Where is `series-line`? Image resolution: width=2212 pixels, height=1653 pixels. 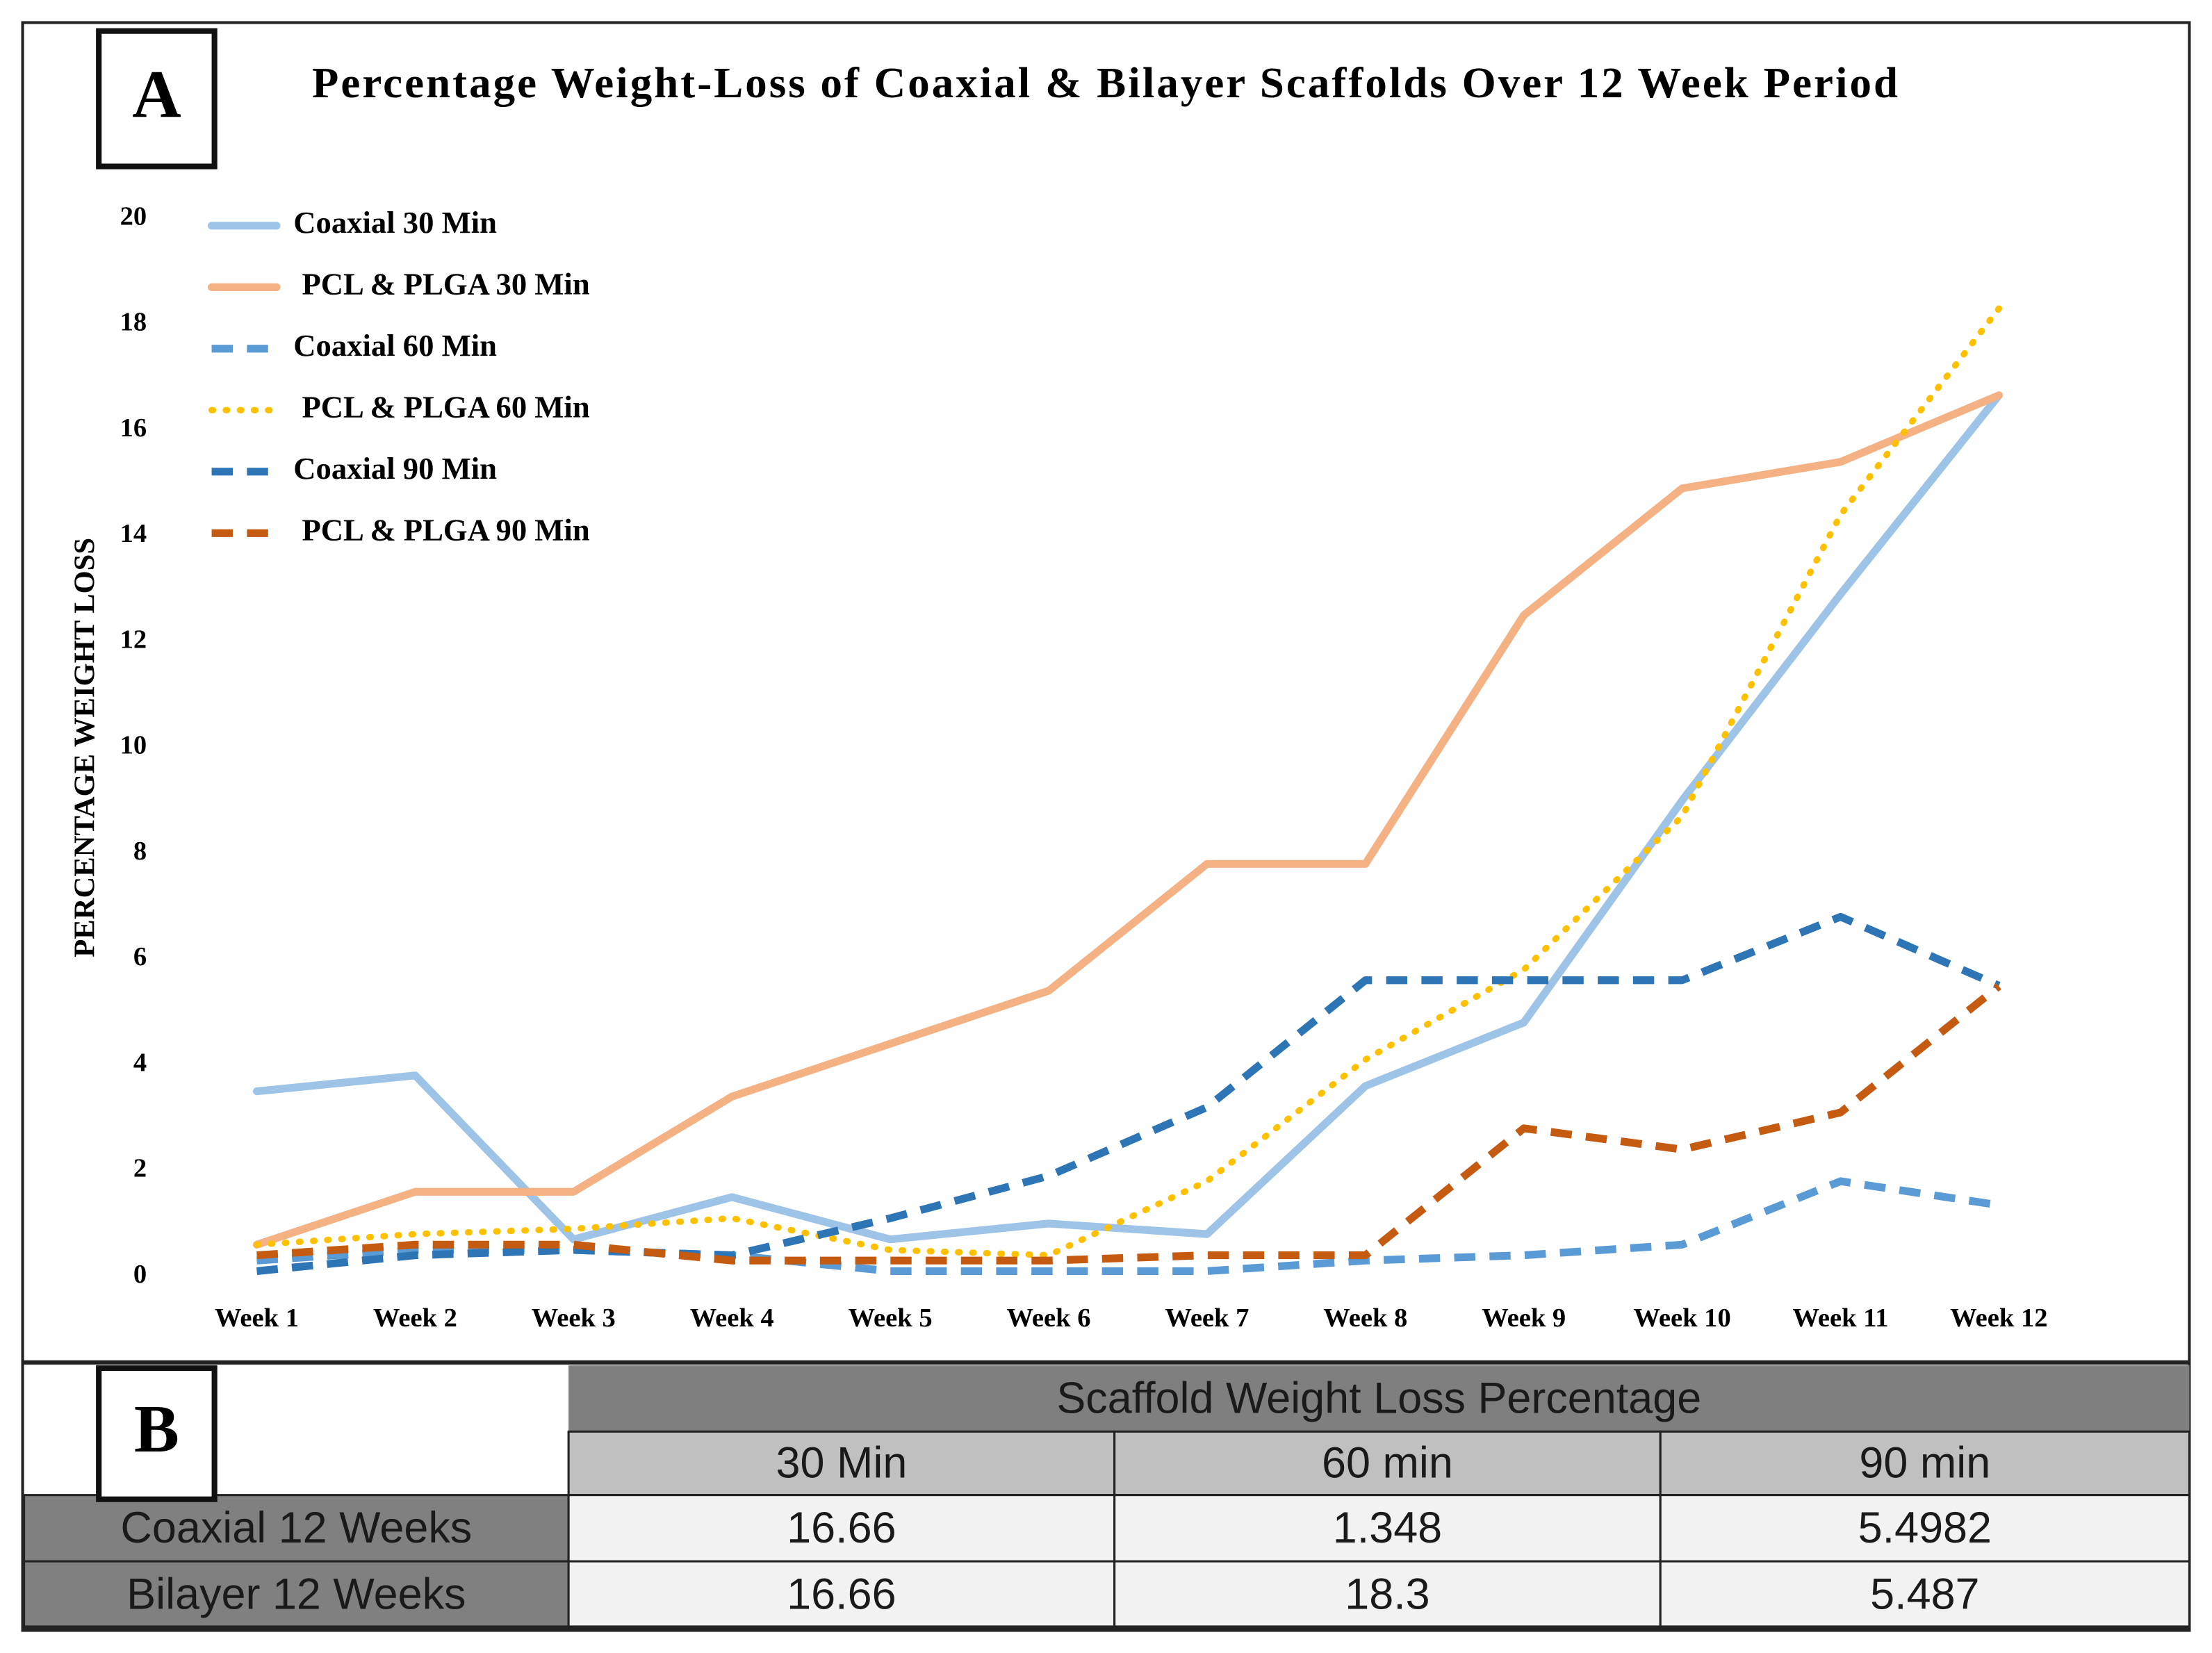 series-line is located at coordinates (1128, 1123).